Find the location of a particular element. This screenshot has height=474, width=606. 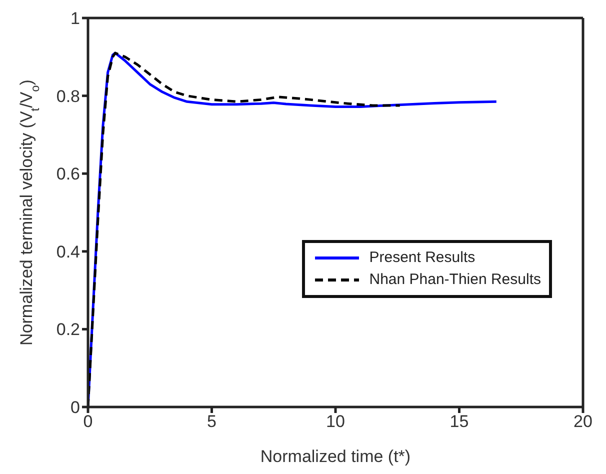

y-tick-label: 1 is located at coordinates (75, 18).